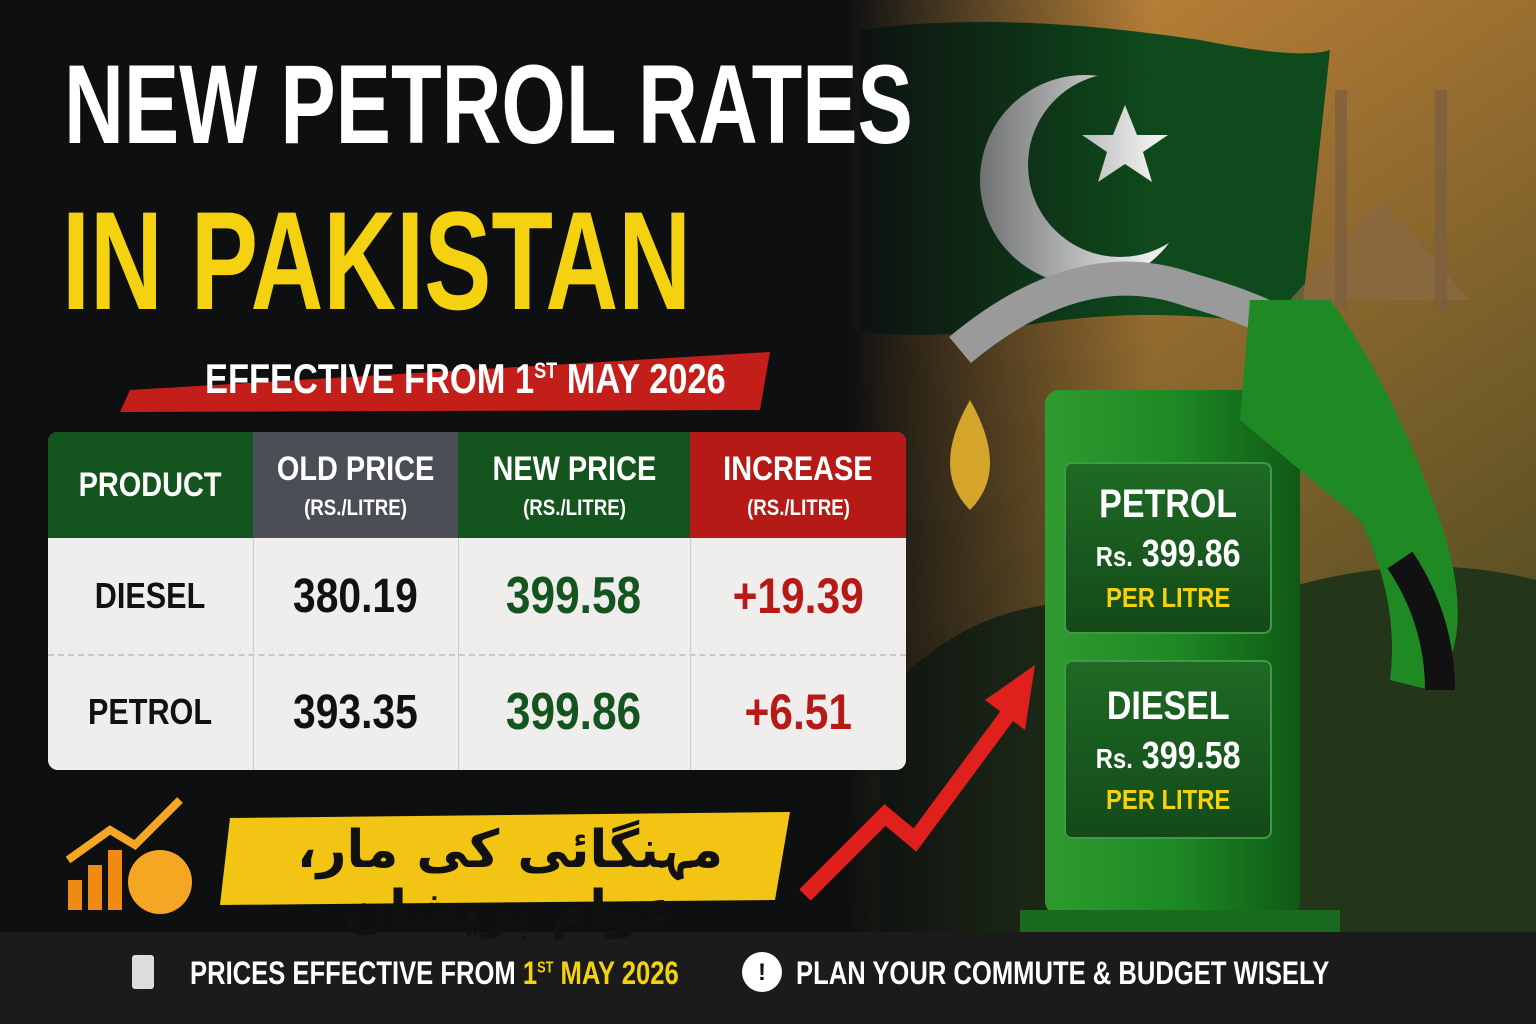  I want to click on table-cell: 399.58, so click(574, 596).